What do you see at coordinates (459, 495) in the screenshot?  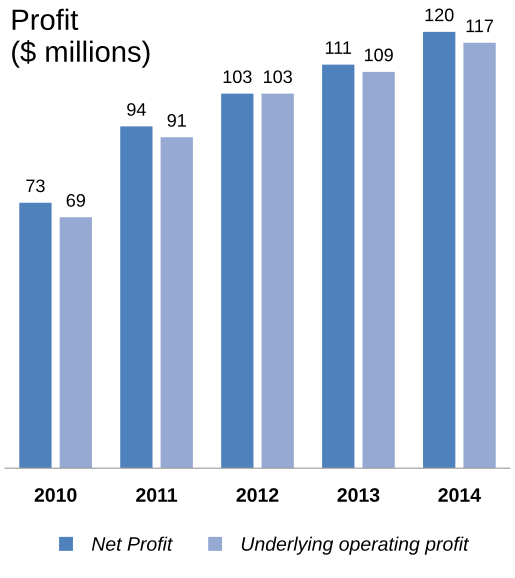 I see `x-tick-label: 2014` at bounding box center [459, 495].